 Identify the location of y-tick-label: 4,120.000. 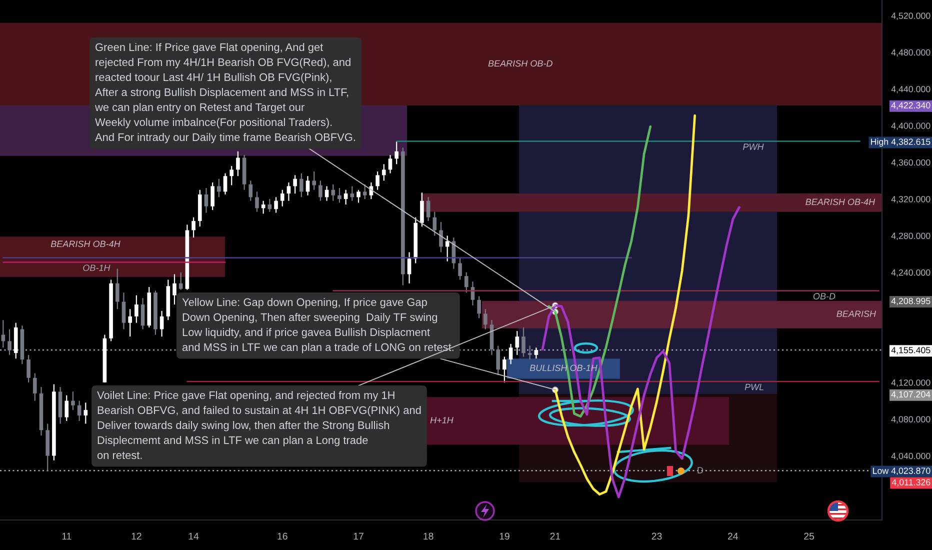
(910, 383).